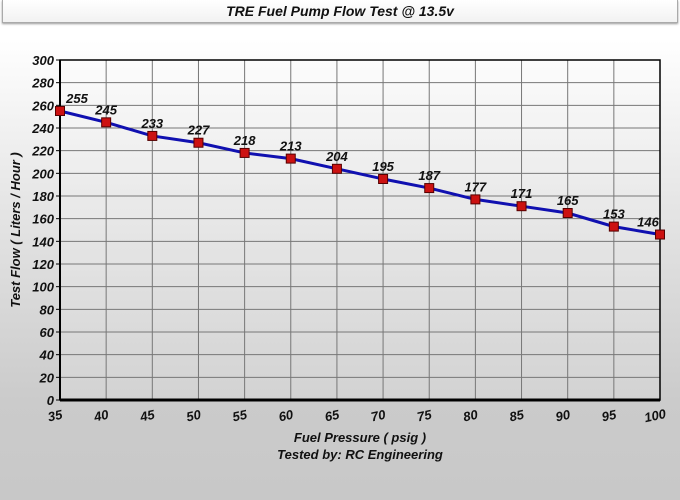 The height and width of the screenshot is (500, 680). I want to click on x-tick-label: 55, so click(240, 416).